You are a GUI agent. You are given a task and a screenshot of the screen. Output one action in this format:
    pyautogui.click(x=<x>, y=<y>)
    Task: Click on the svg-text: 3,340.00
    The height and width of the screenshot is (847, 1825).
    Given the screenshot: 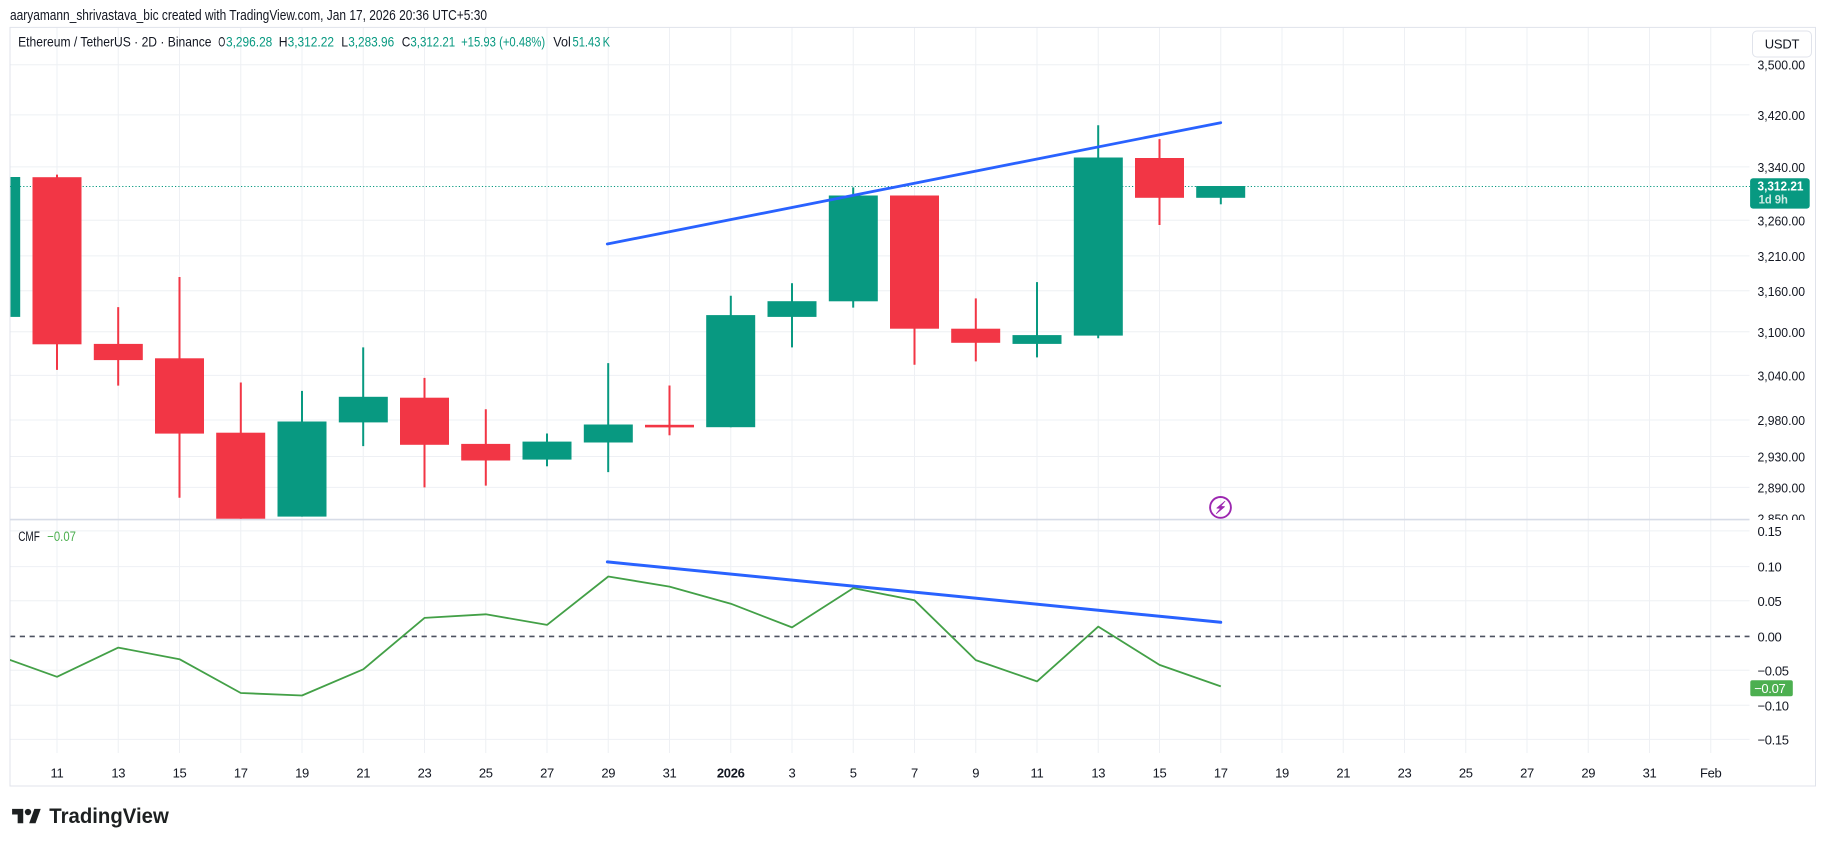 What is the action you would take?
    pyautogui.click(x=1782, y=167)
    